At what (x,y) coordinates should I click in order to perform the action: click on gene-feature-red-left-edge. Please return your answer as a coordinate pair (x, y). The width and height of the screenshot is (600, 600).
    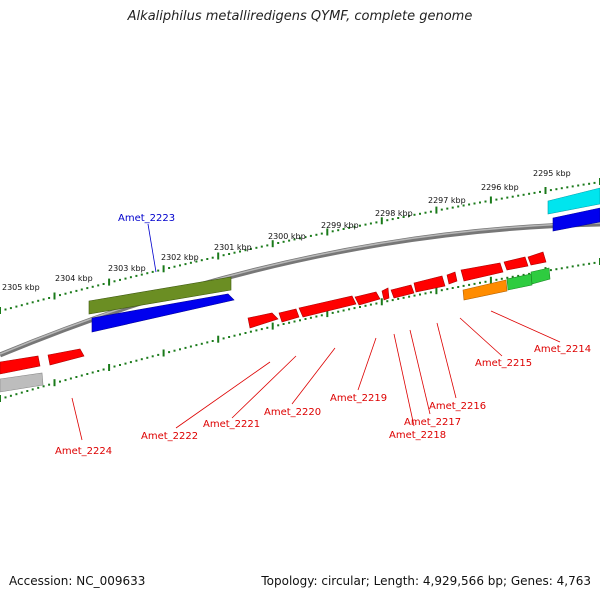
    Looking at the image, I should click on (20, 365).